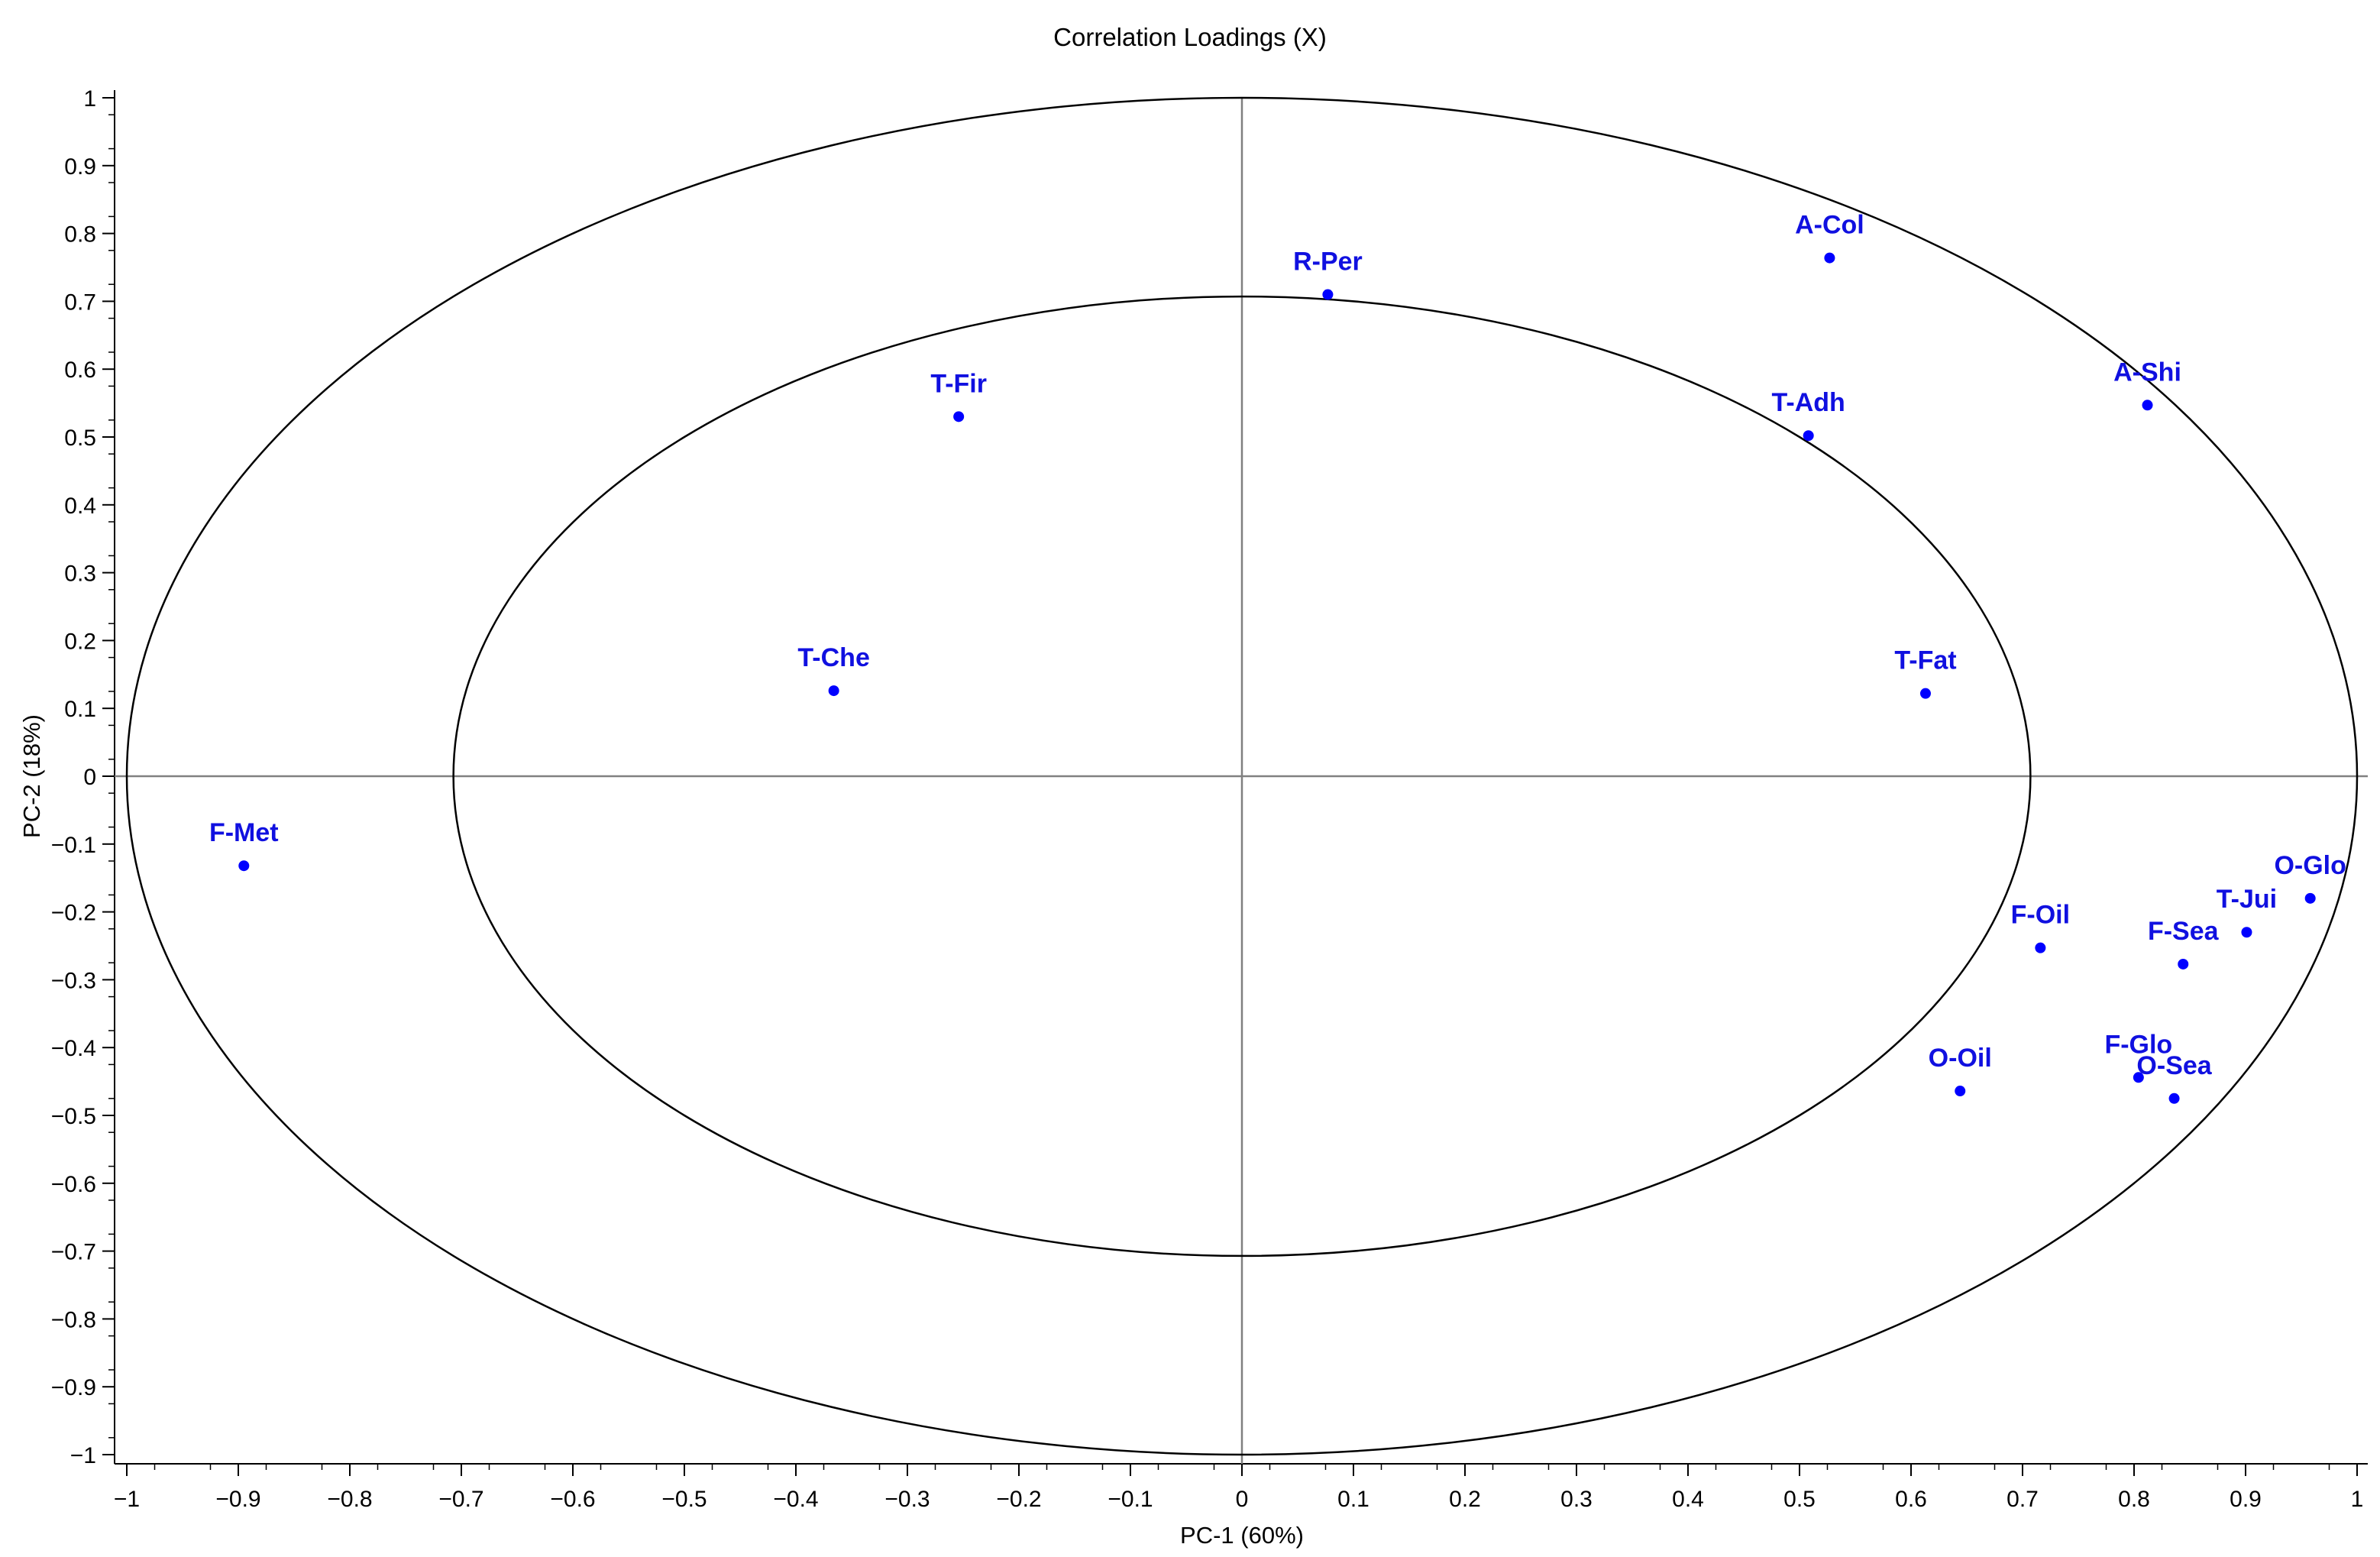 This screenshot has height=1557, width=2380. I want to click on point-label: O-Oil, so click(1961, 1058).